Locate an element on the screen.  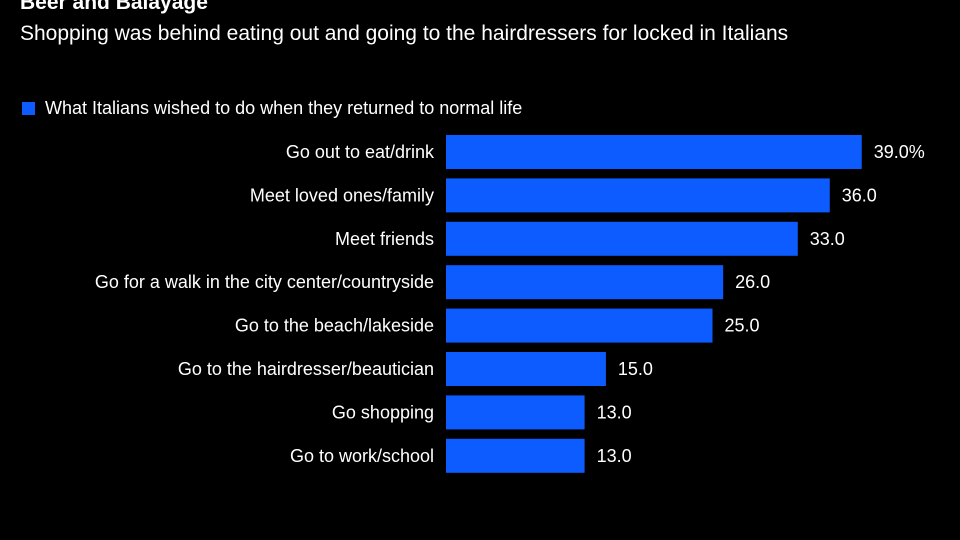
category-label: Go to the beach/lakeside is located at coordinates (334, 326).